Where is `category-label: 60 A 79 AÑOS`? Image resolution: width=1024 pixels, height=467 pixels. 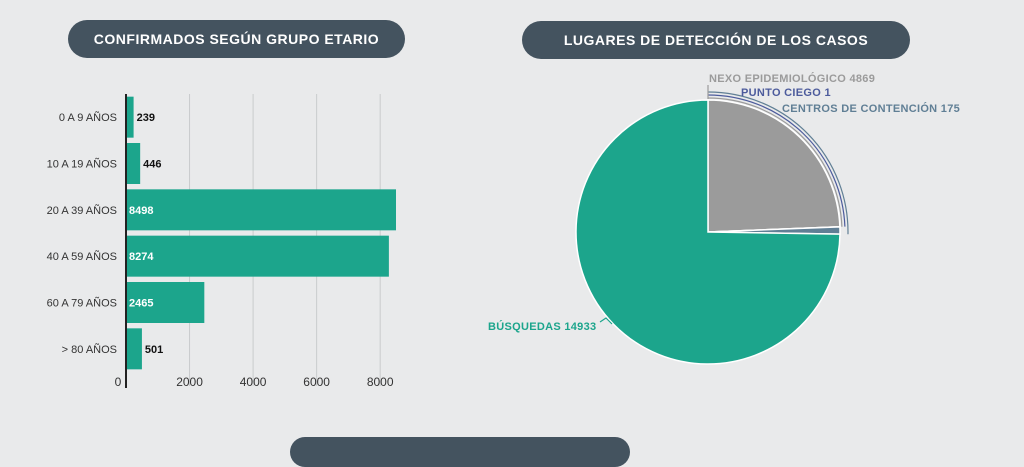 category-label: 60 A 79 AÑOS is located at coordinates (82, 303).